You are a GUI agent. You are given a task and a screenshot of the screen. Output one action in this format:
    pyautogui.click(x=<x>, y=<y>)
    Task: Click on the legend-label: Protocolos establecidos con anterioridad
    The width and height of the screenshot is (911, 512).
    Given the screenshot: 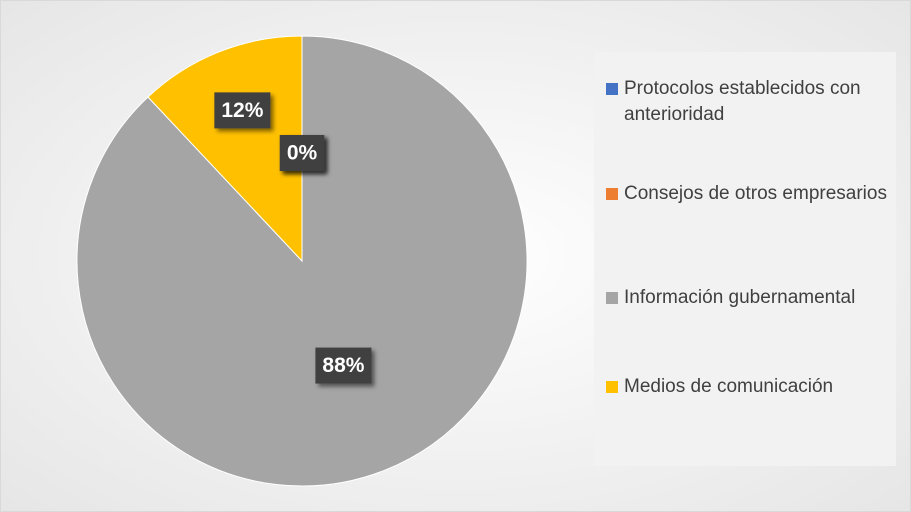 What is the action you would take?
    pyautogui.click(x=742, y=101)
    